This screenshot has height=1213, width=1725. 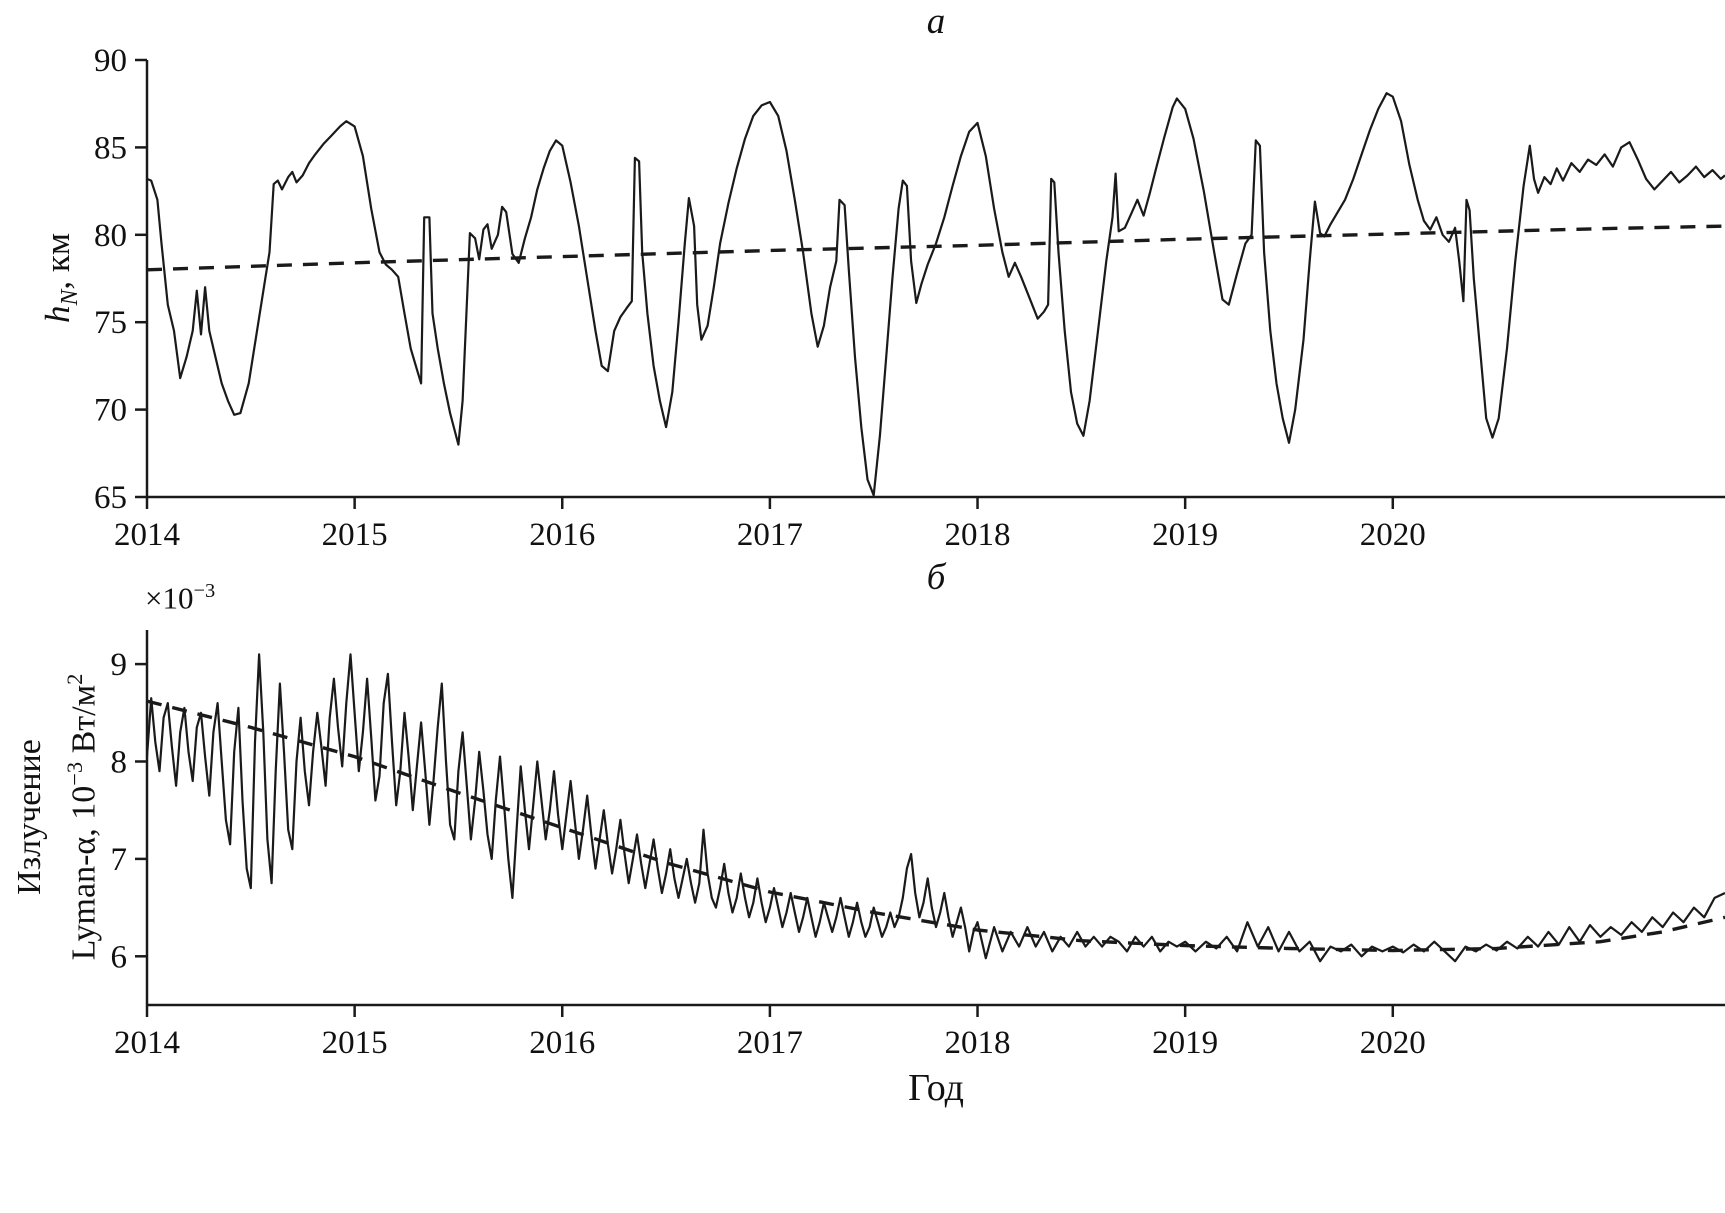 What do you see at coordinates (936, 1088) in the screenshot?
I see `x-axis-label: Год` at bounding box center [936, 1088].